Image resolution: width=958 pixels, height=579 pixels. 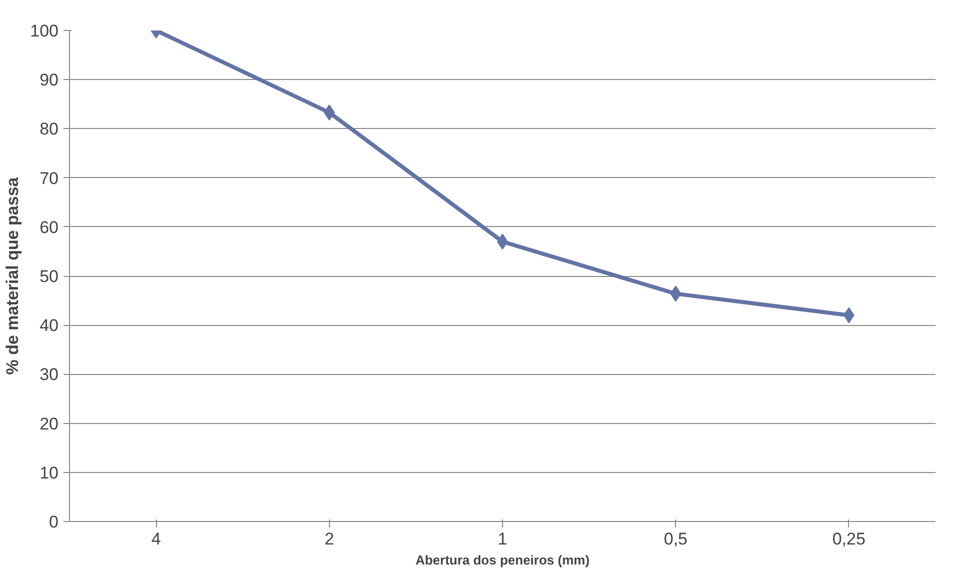 I want to click on x-tick-label: 1, so click(x=503, y=539).